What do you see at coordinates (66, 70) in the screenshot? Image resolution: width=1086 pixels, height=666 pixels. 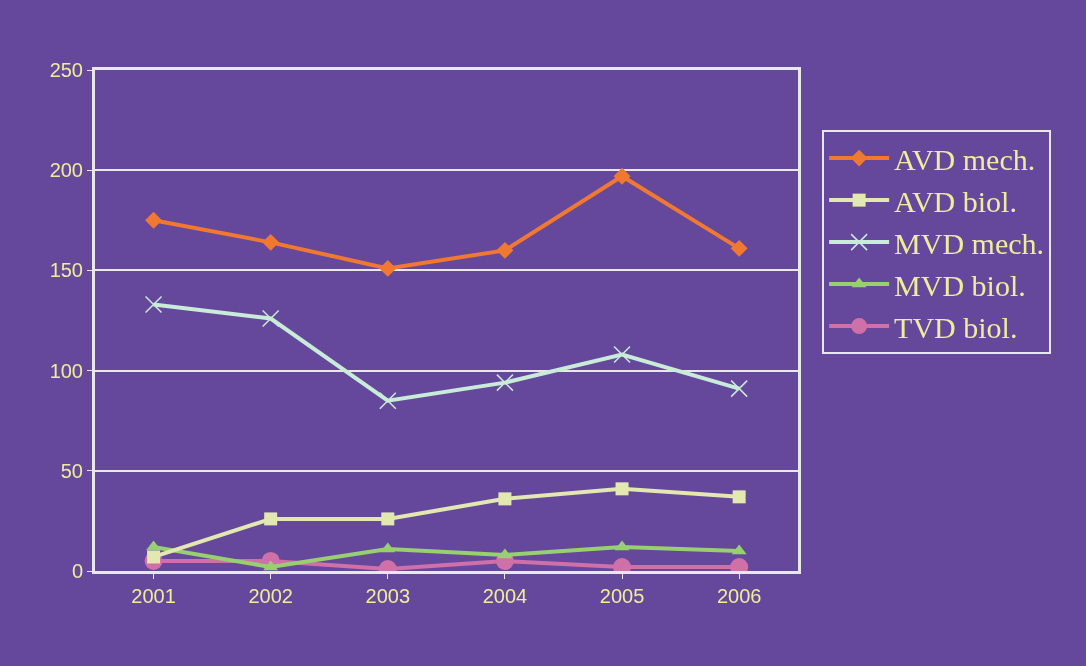 I see `y-tick-label: 250` at bounding box center [66, 70].